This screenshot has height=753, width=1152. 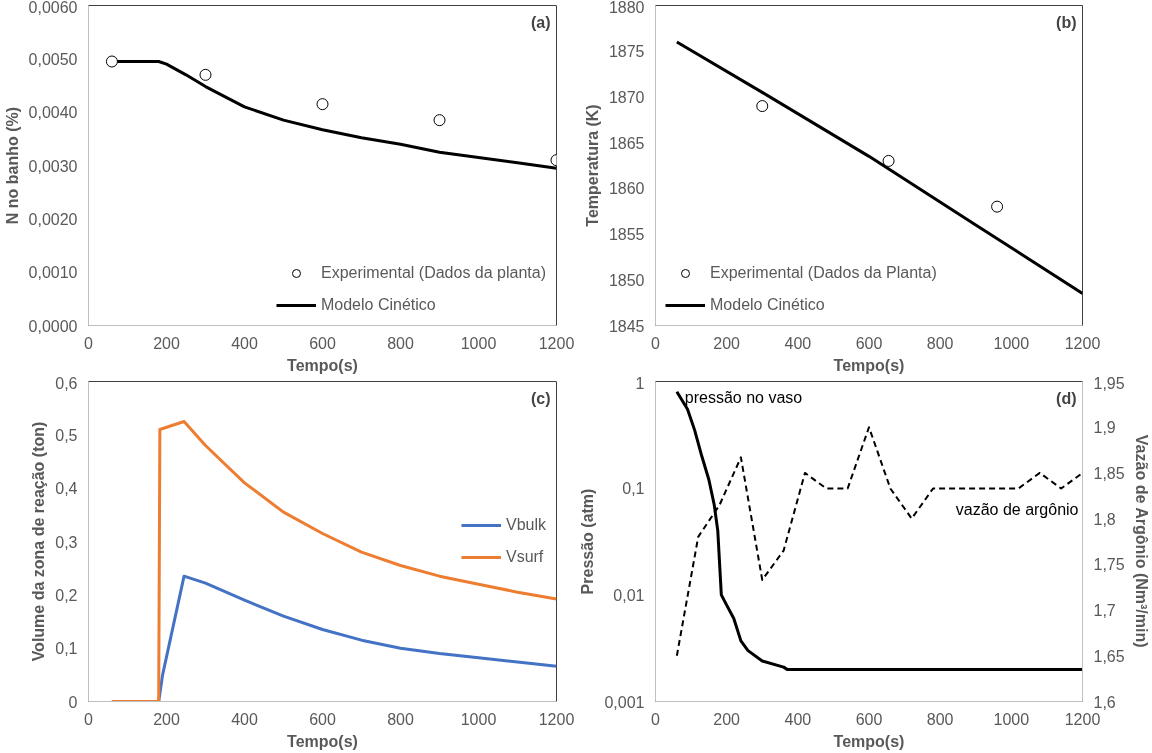 I want to click on y2-tick-label: 1,8, so click(x=1104, y=519).